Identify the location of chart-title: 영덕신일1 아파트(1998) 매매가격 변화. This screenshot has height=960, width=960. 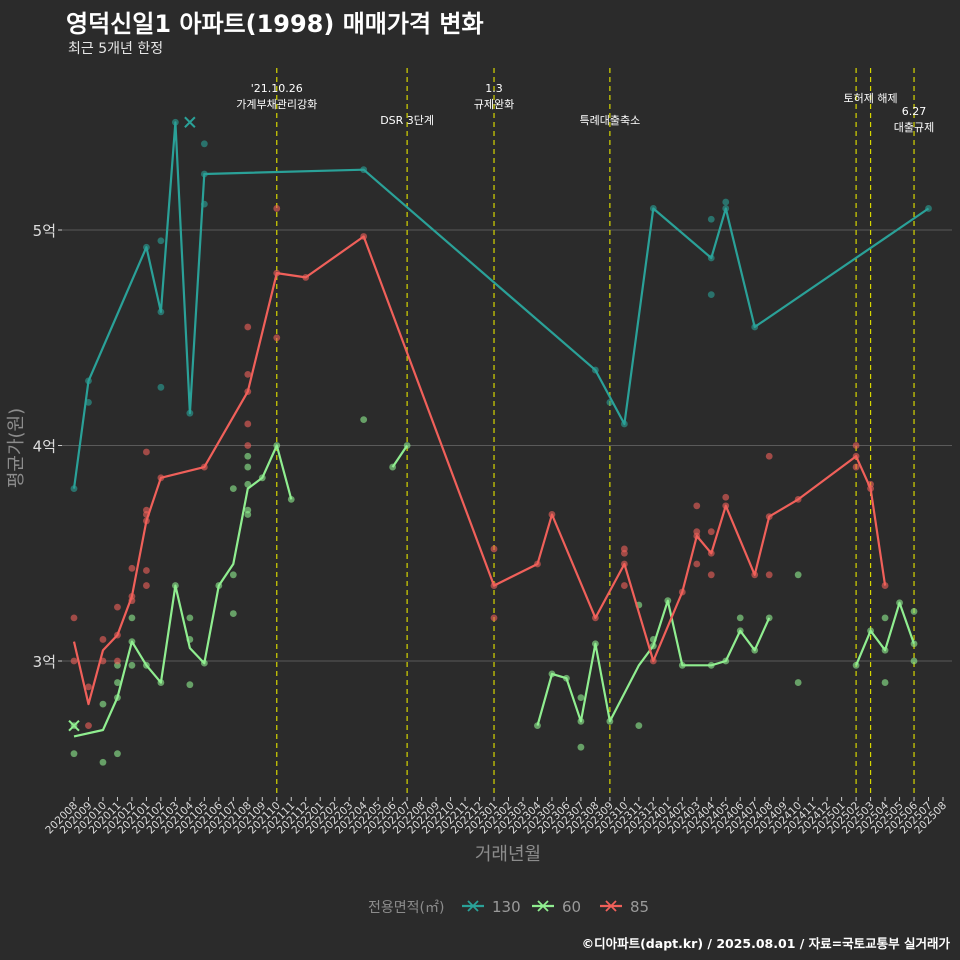
(275, 24).